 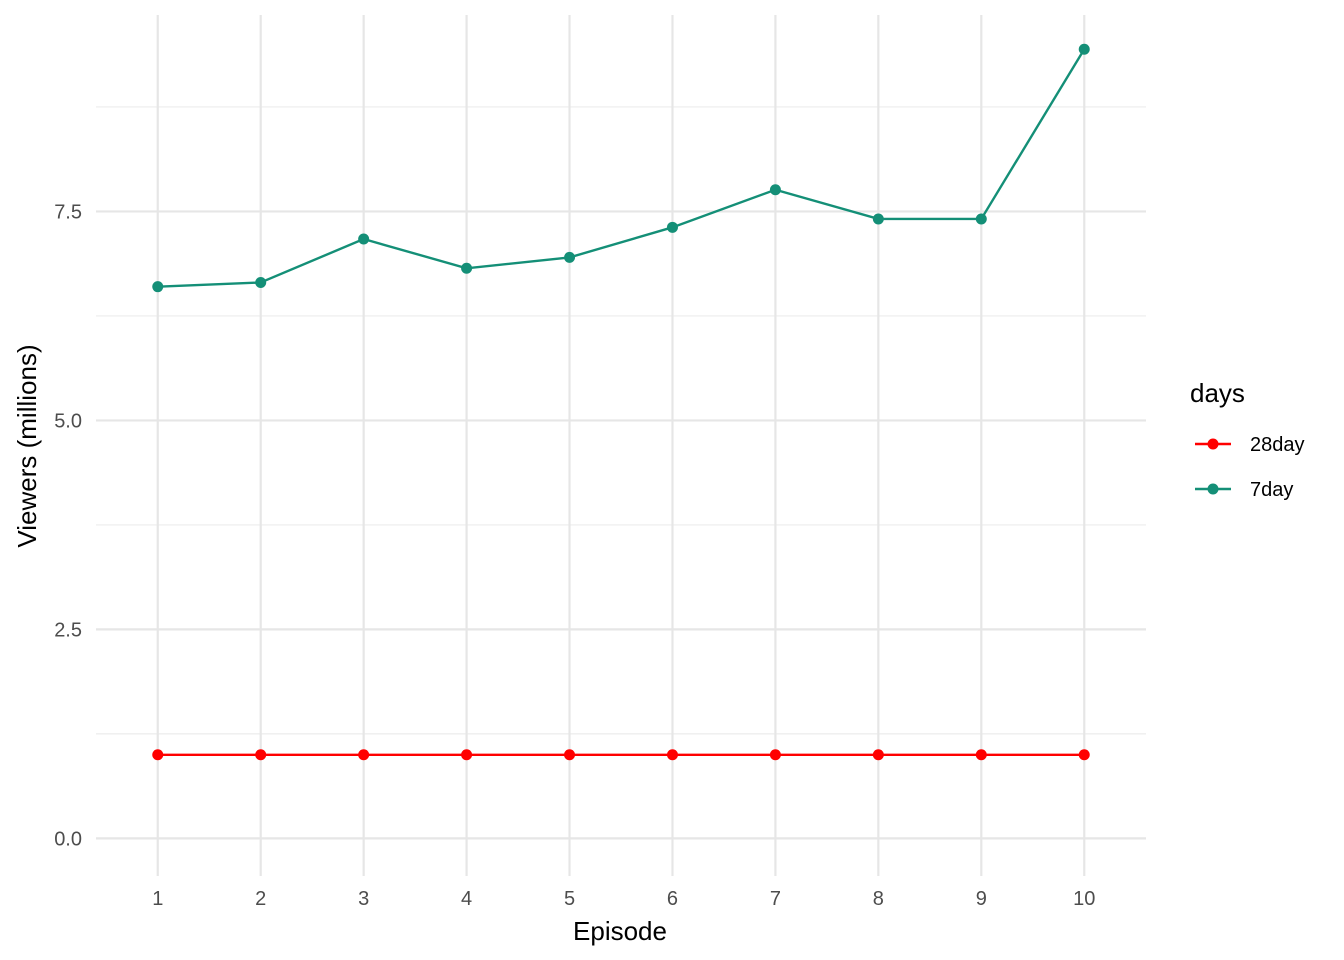 What do you see at coordinates (981, 899) in the screenshot?
I see `x-tick-label: 9` at bounding box center [981, 899].